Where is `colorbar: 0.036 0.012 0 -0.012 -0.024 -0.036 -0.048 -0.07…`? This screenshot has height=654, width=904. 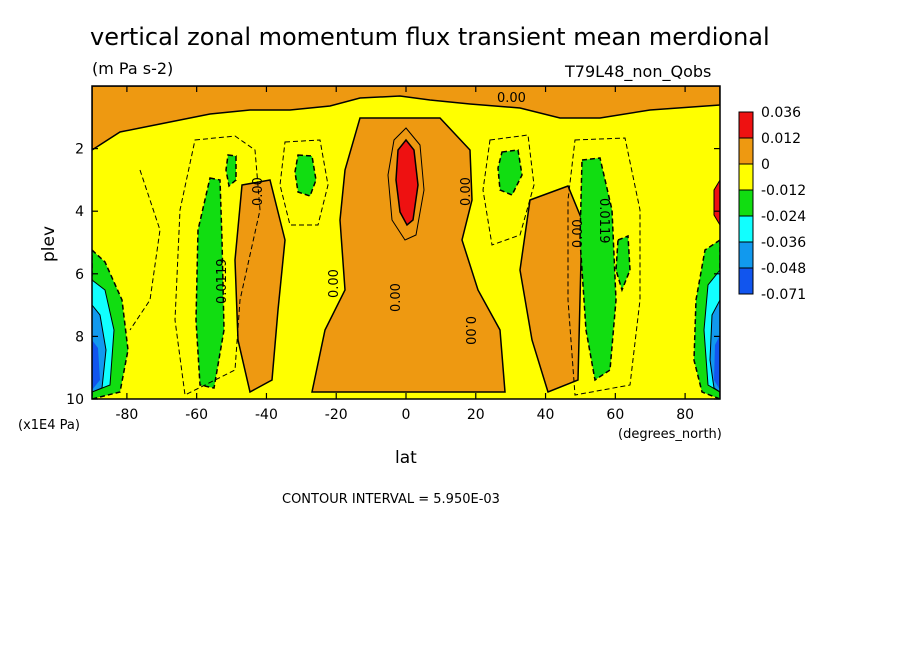 colorbar: 0.036 0.012 0 -0.012 -0.024 -0.036 -0.048 -0.07… is located at coordinates (772, 204).